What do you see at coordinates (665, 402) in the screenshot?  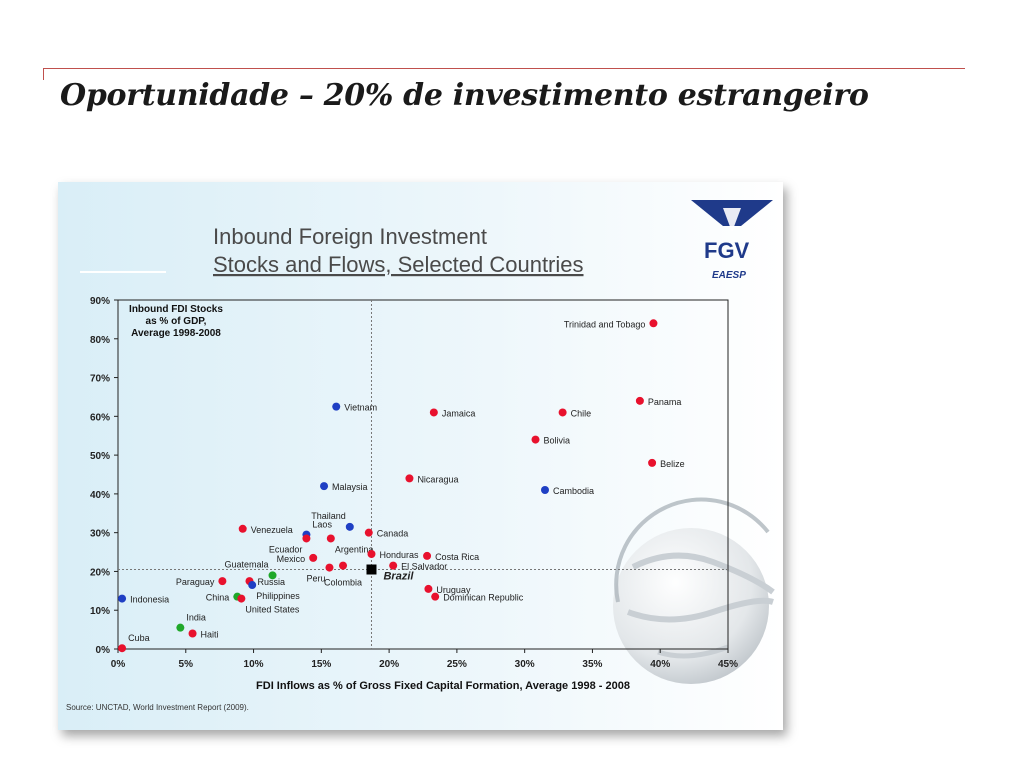 I see `data-point-label: Panama` at bounding box center [665, 402].